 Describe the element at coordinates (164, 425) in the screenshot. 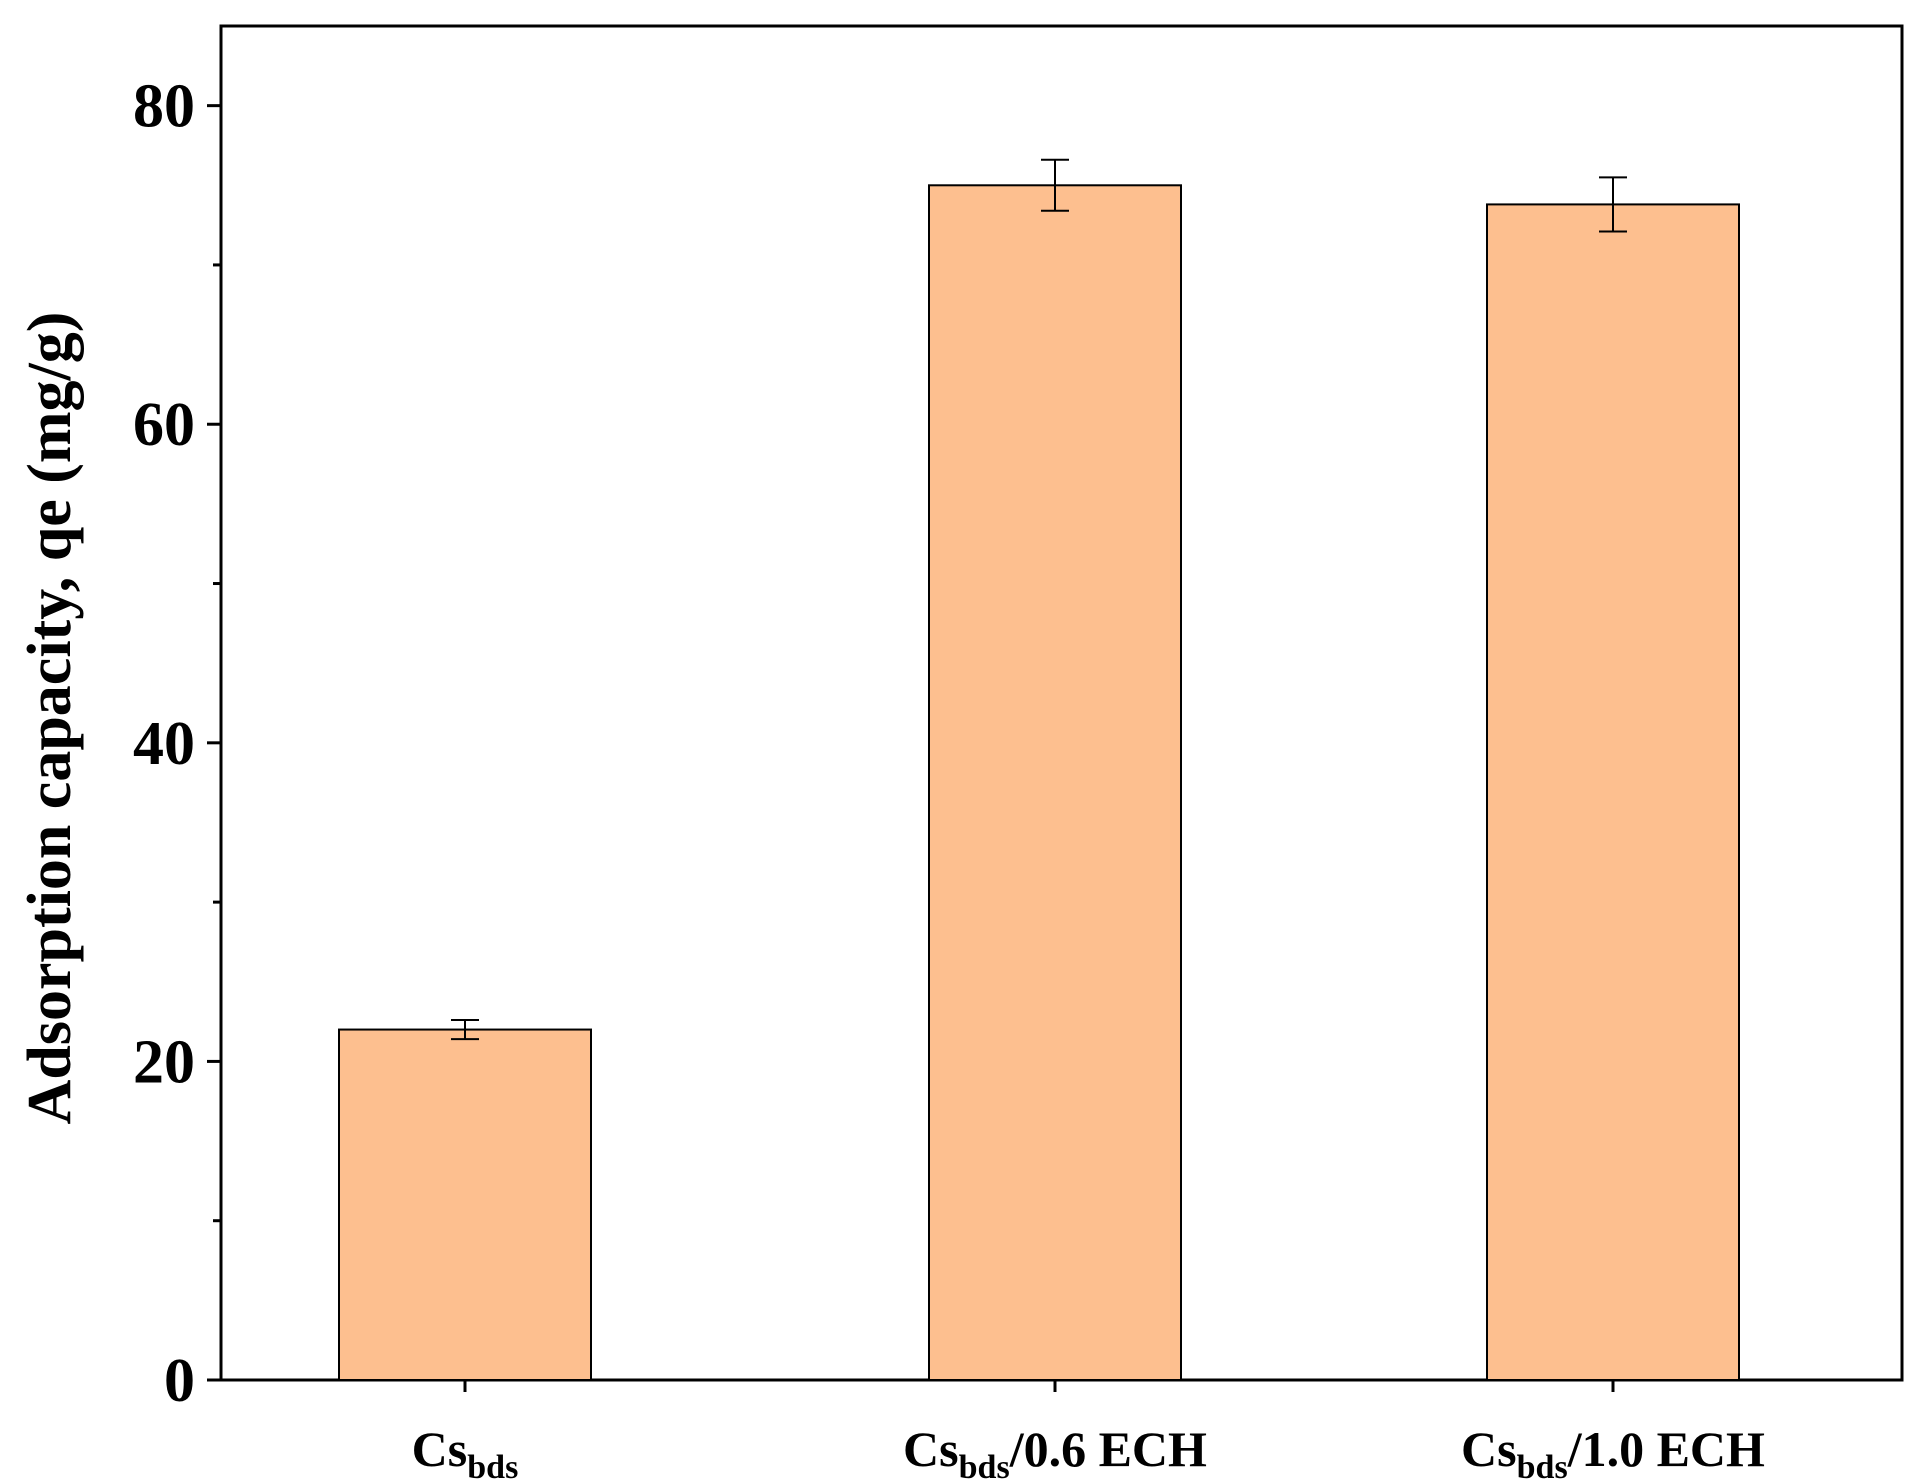

I see `y-tick-label-60: 60` at that location.